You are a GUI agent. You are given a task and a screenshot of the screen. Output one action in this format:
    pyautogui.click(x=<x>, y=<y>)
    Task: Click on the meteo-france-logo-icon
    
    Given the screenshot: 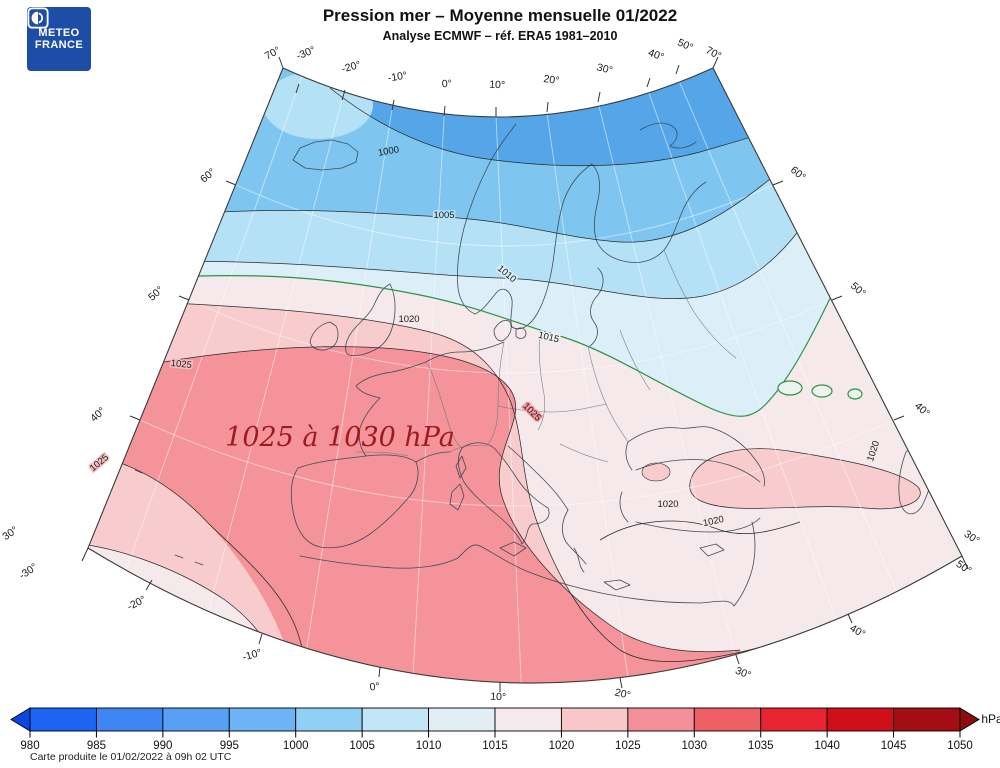 What is the action you would take?
    pyautogui.click(x=38, y=18)
    